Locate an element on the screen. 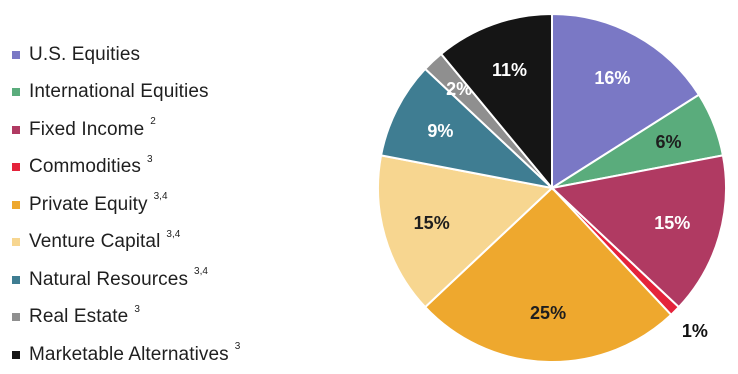 The height and width of the screenshot is (374, 738). legend-item: International Equities is located at coordinates (126, 93).